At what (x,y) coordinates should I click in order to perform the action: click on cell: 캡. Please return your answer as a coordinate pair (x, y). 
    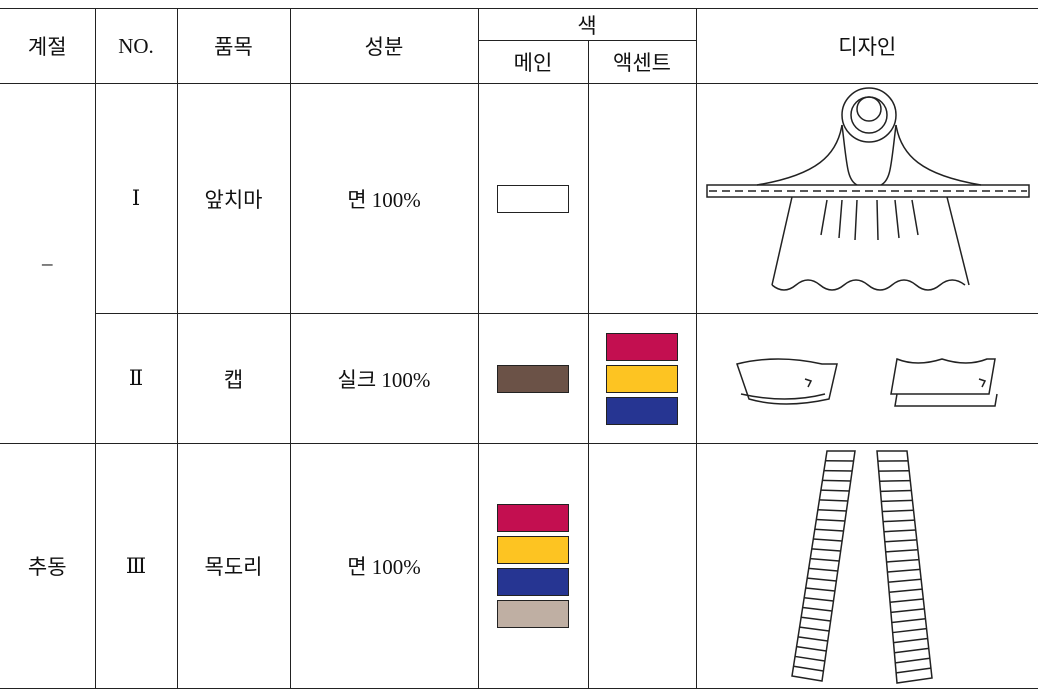
    Looking at the image, I should click on (233, 379).